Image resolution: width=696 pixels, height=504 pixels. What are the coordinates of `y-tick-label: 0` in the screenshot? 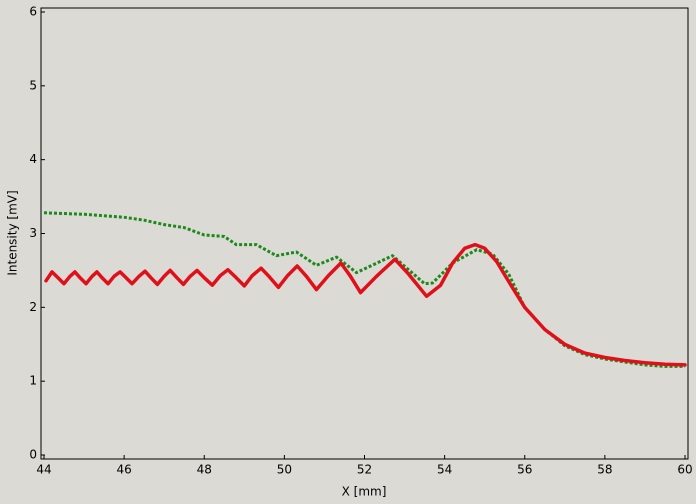 It's located at (33, 455).